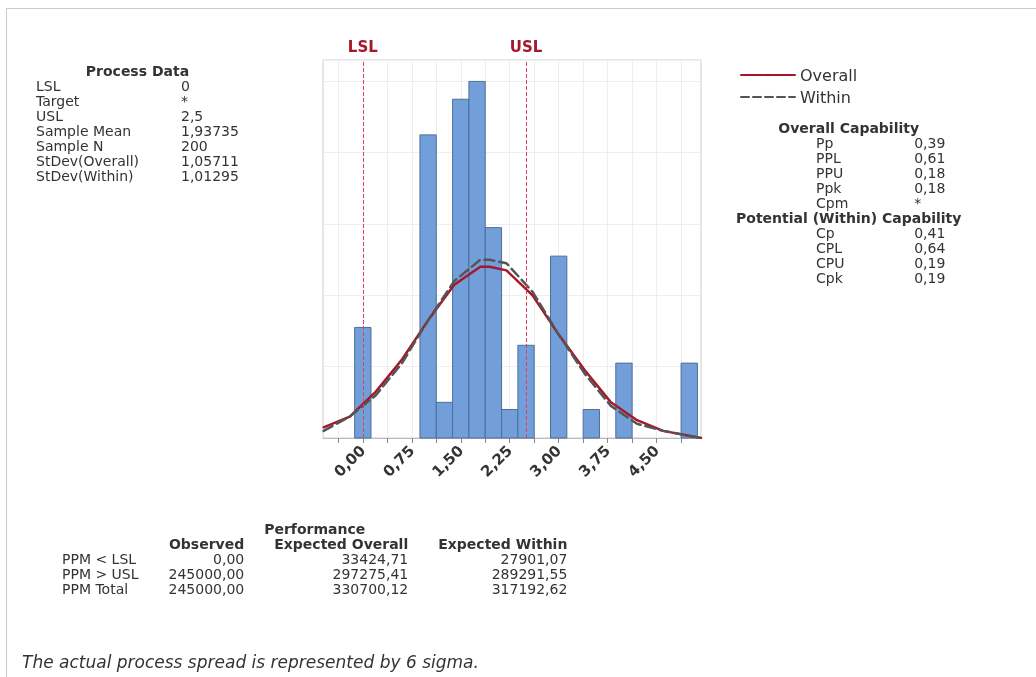 This screenshot has height=677, width=1036. What do you see at coordinates (825, 97) in the screenshot?
I see `legend-label: Within` at bounding box center [825, 97].